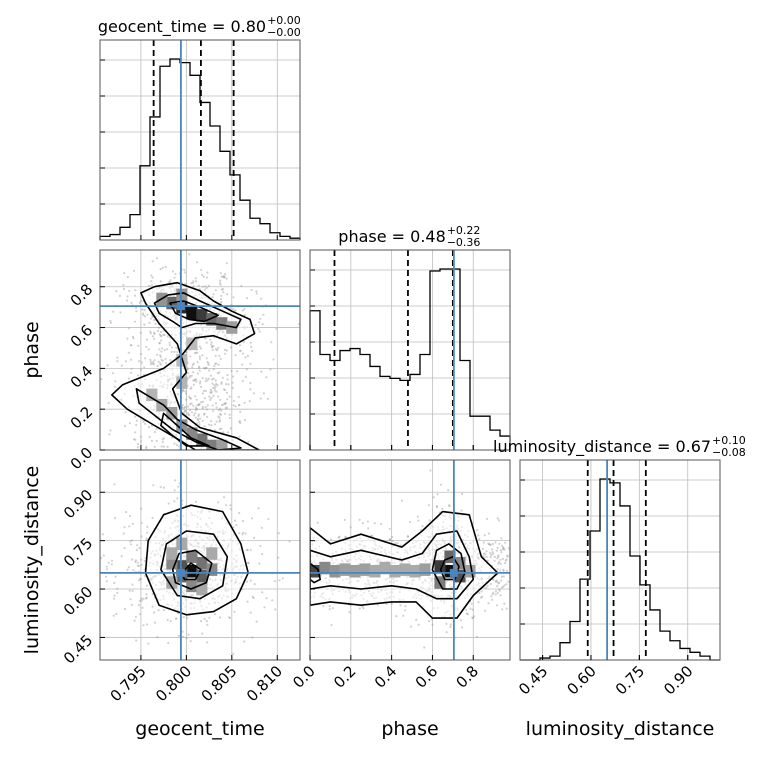 The height and width of the screenshot is (760, 760). I want to click on x-tick-label: 0.800, so click(173, 683).